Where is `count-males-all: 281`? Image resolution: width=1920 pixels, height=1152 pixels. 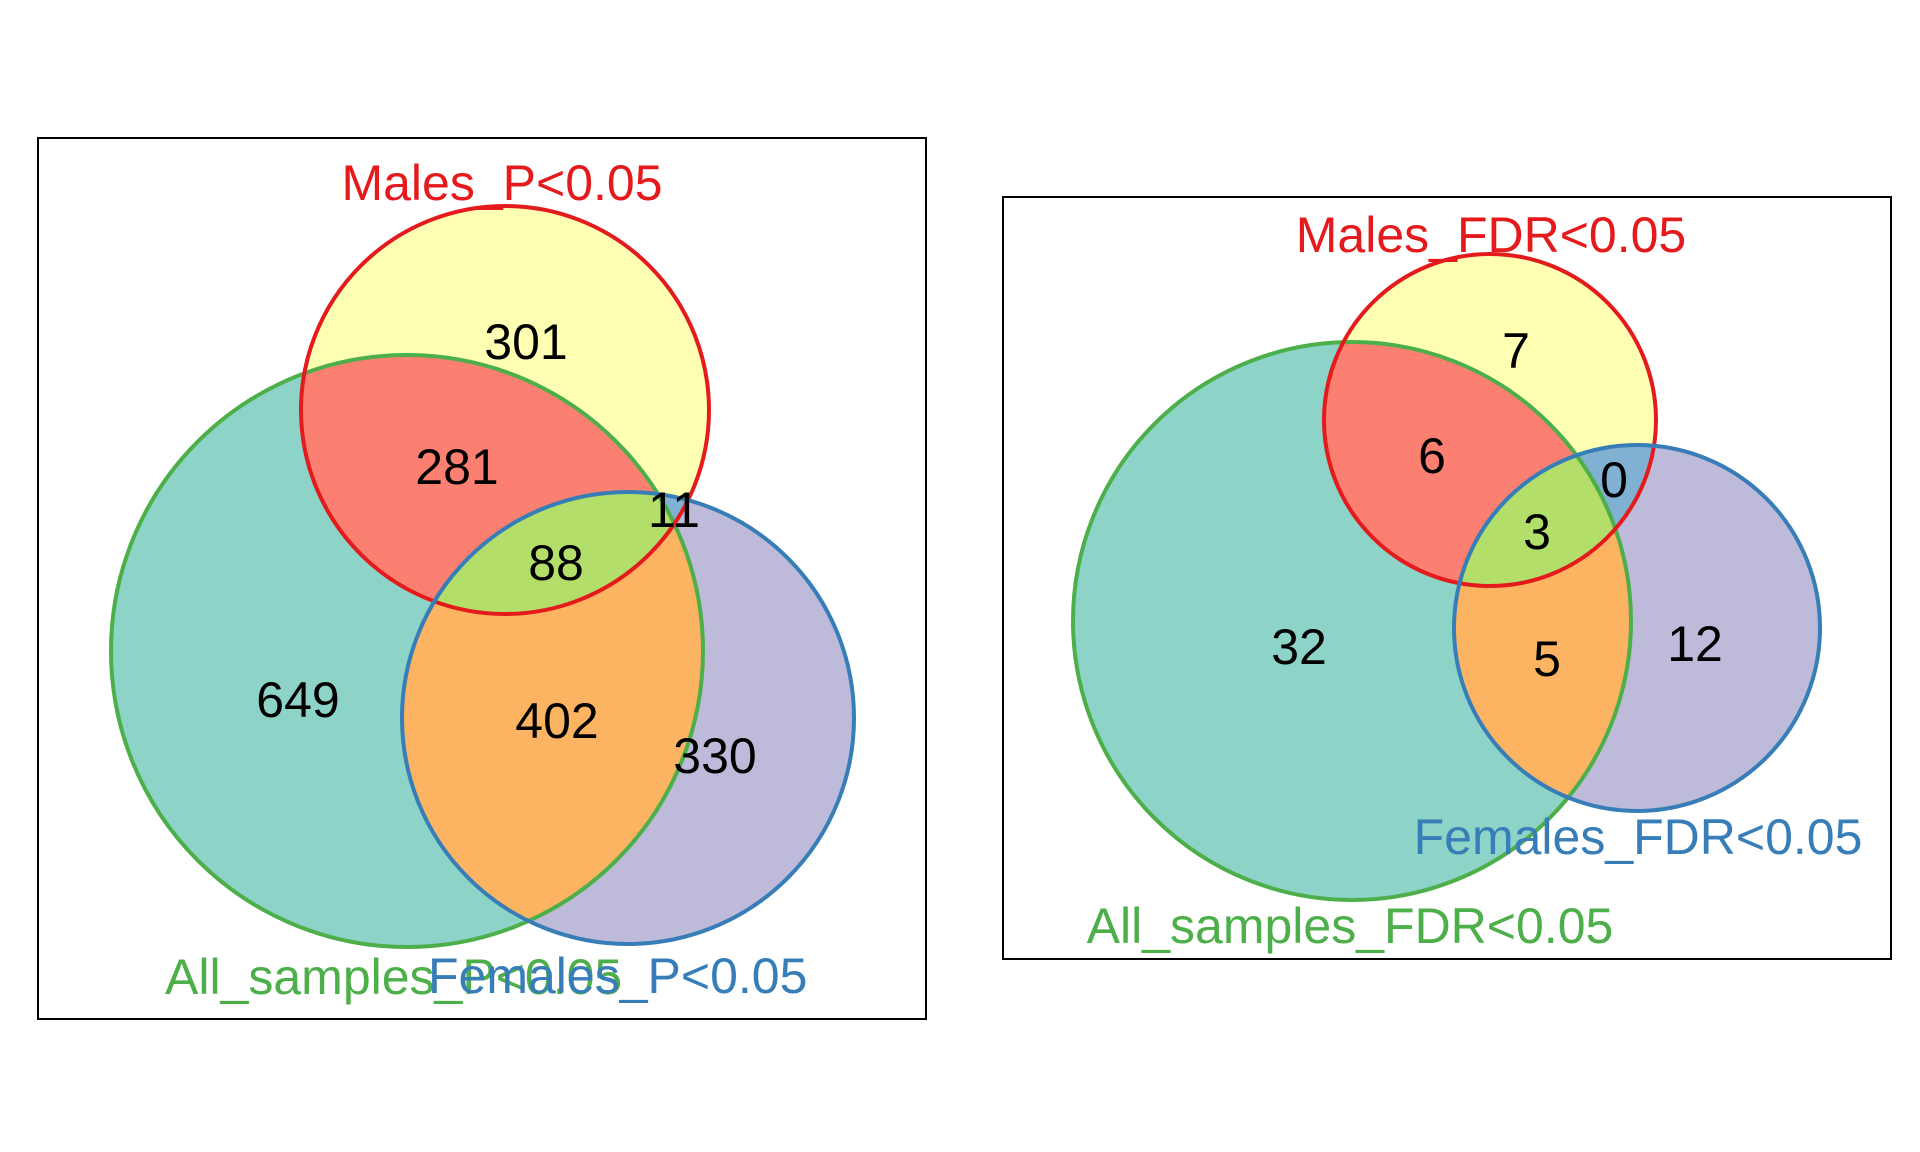 count-males-all: 281 is located at coordinates (456, 467).